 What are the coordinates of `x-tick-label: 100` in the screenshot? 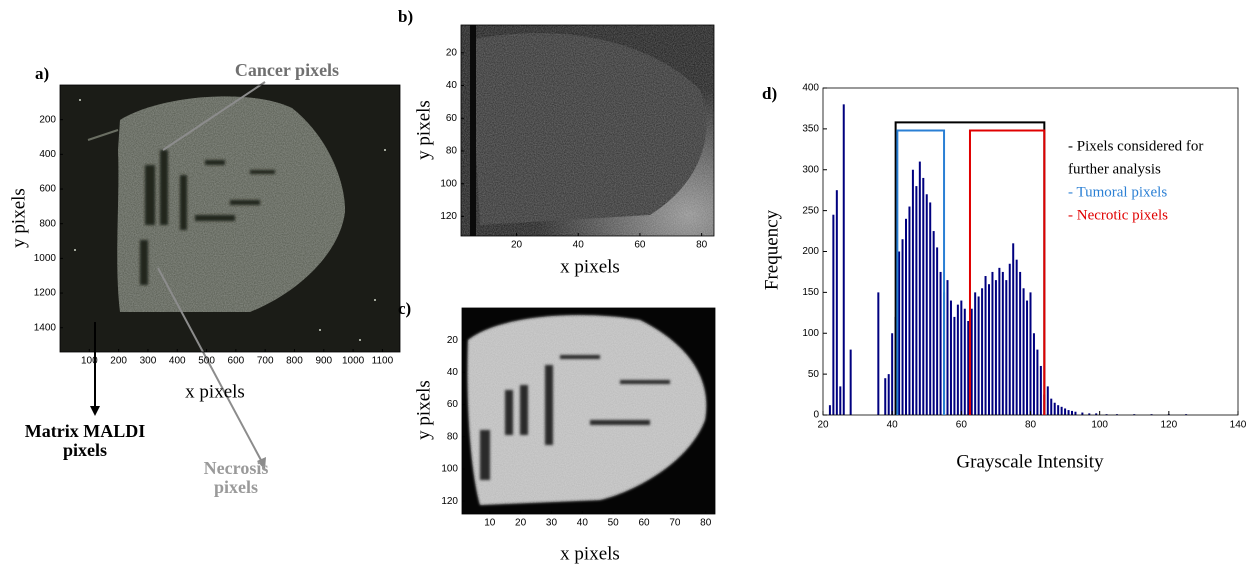 It's located at (89, 361).